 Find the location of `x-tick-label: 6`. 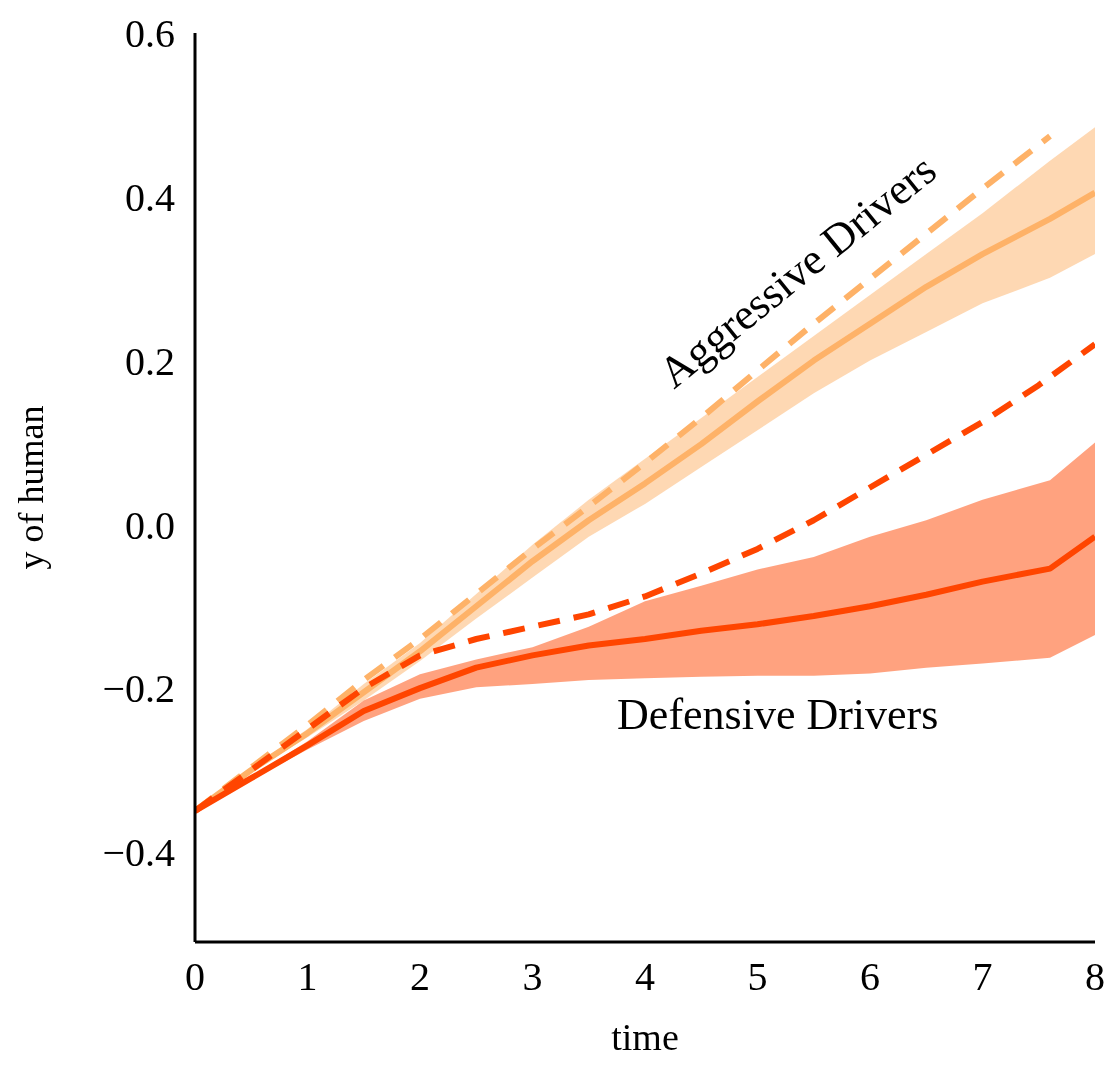

x-tick-label: 6 is located at coordinates (870, 977).